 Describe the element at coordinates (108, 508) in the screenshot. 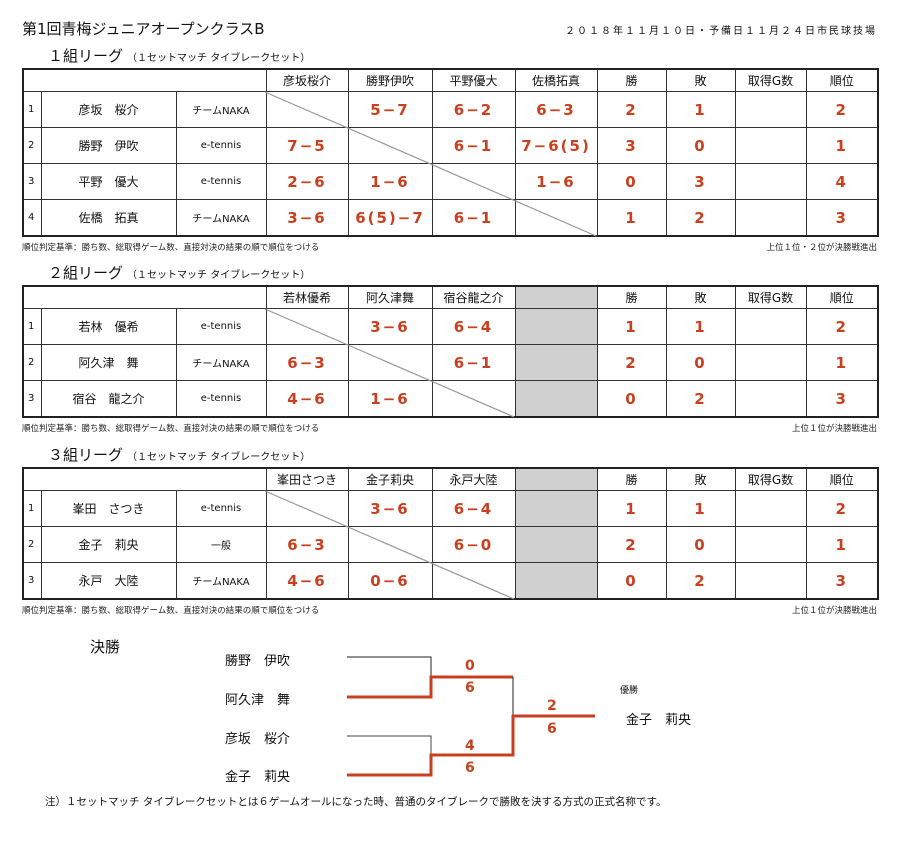

I see `player-name: 峯田 さつき` at that location.